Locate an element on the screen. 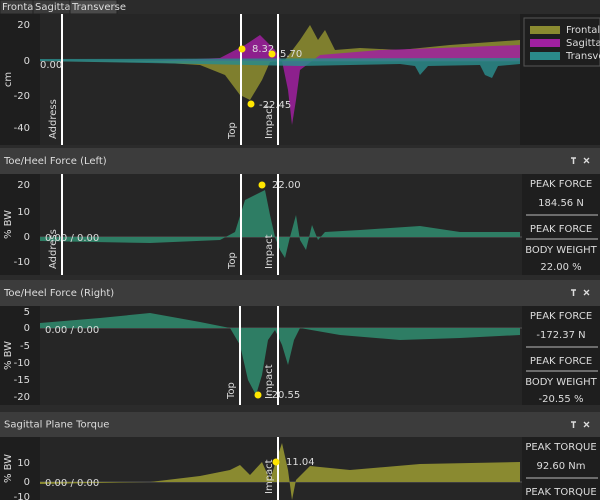  y-tick-label: -40 is located at coordinates (22, 128).